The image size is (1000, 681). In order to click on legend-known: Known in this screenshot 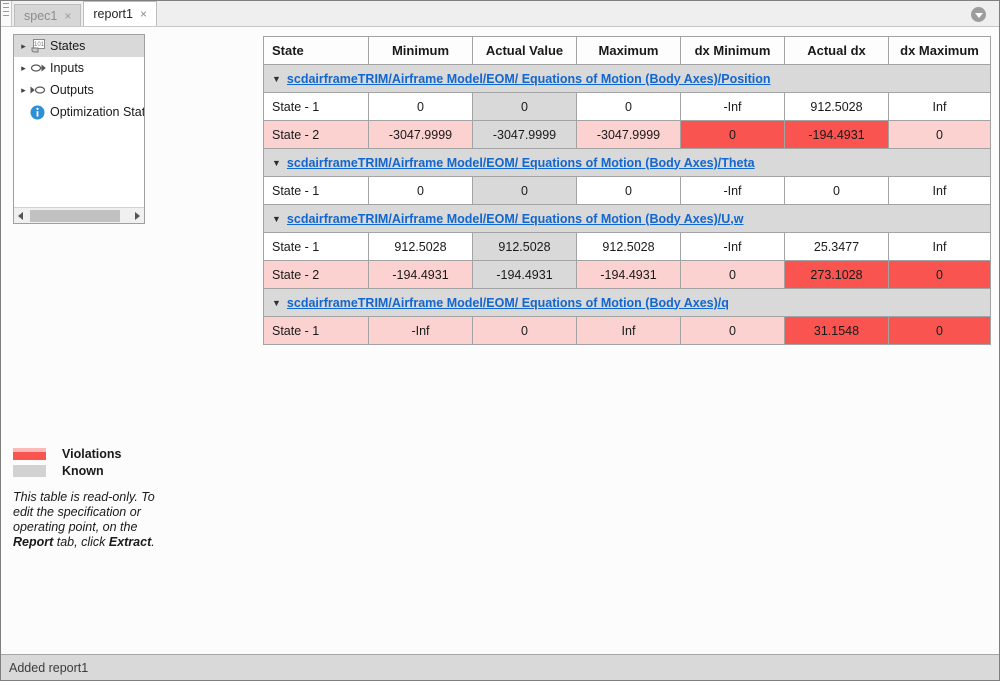, I will do `click(93, 471)`.